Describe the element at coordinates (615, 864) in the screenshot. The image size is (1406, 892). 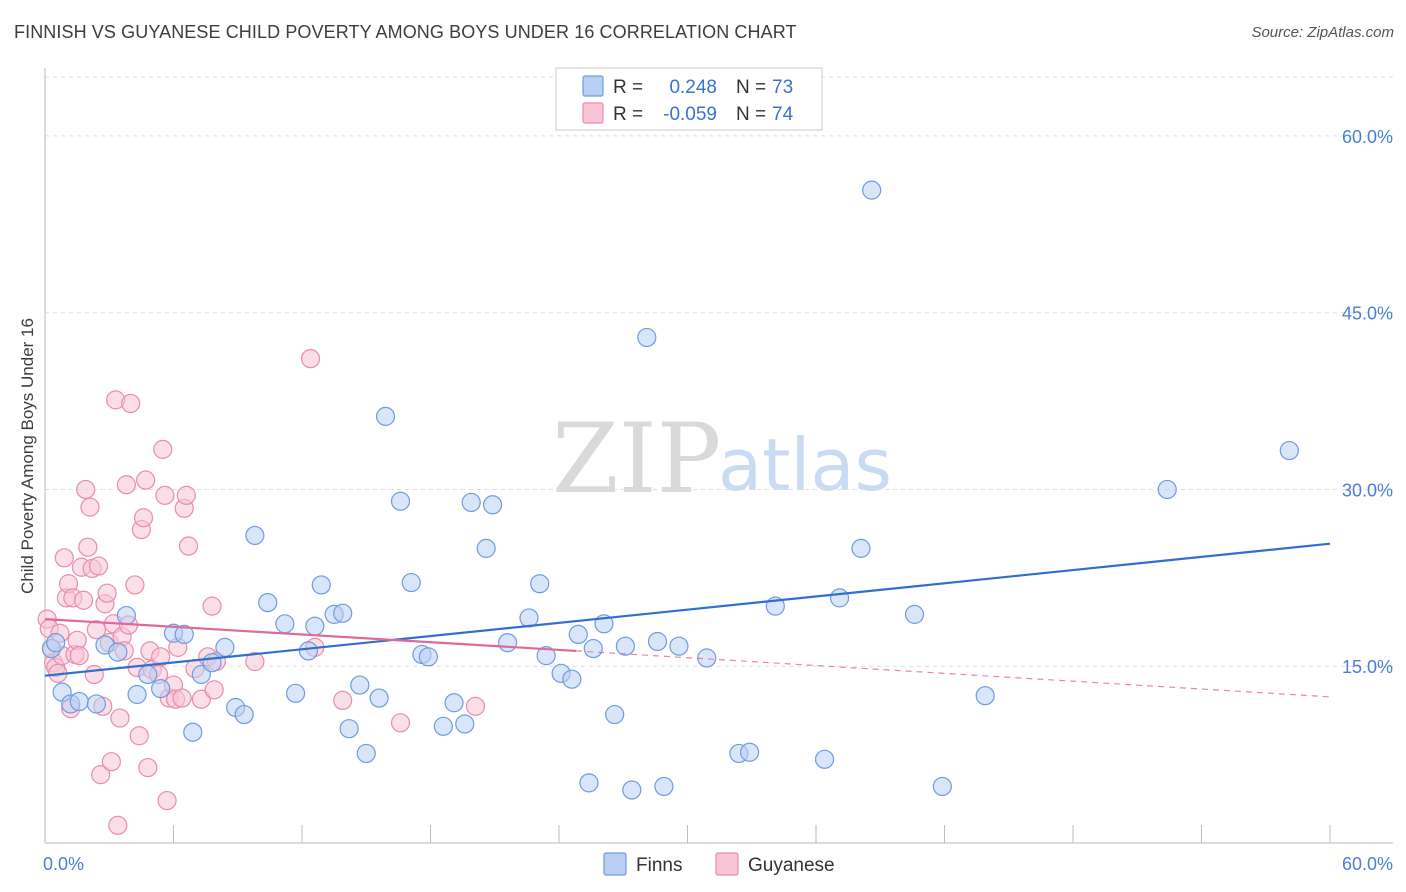
I see `bottom-legend-swatch-finns` at that location.